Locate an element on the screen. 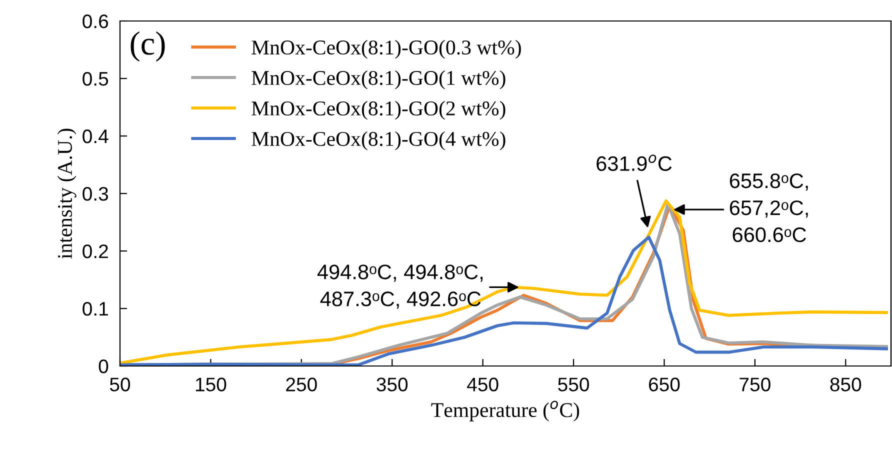 This screenshot has width=892, height=464. x-tick-label: 450 is located at coordinates (482, 385).